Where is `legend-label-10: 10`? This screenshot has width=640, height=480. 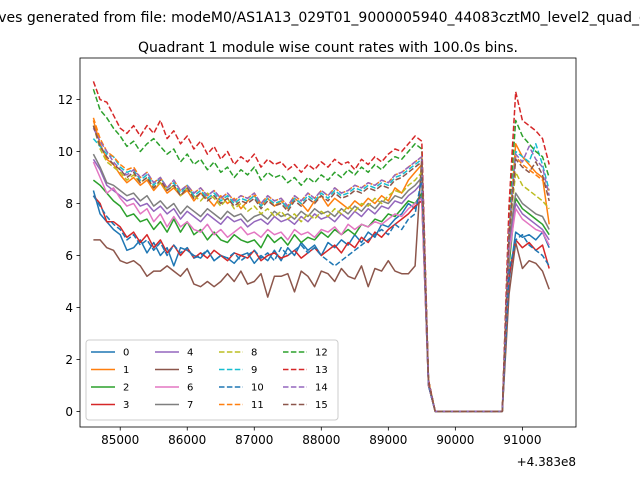
legend-label-10: 10 is located at coordinates (257, 388).